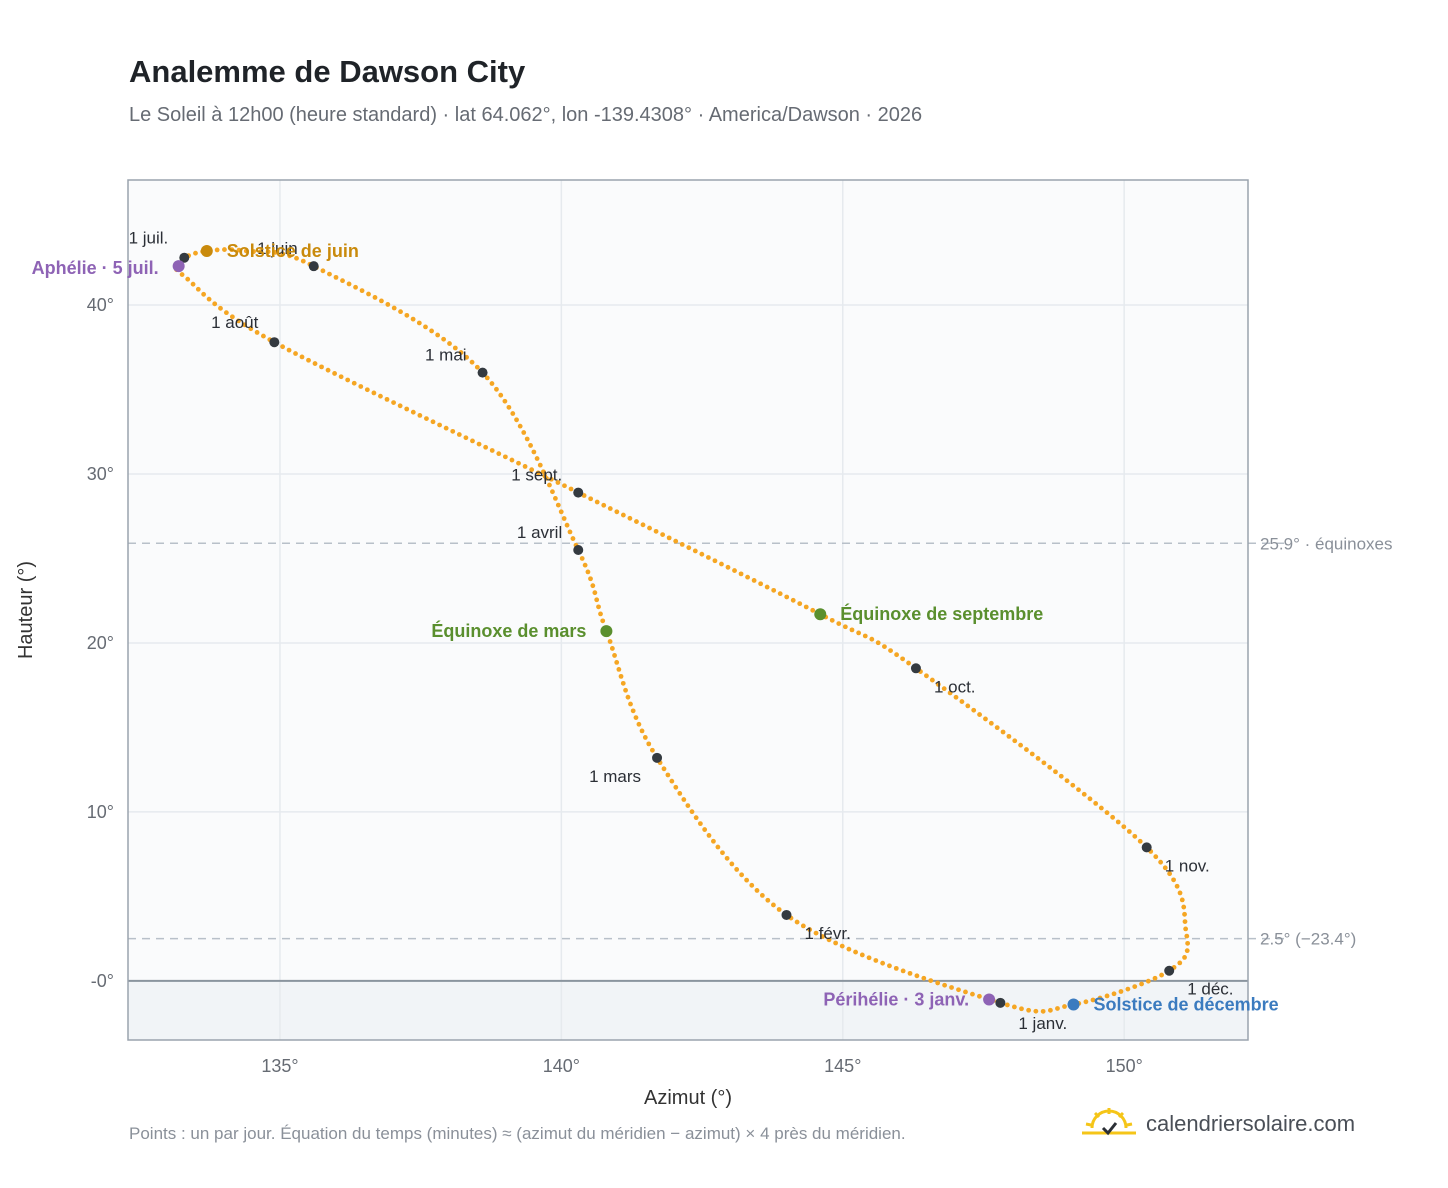 The image size is (1448, 1188). Describe the element at coordinates (100, 474) in the screenshot. I see `y-tick-label: 30°` at that location.